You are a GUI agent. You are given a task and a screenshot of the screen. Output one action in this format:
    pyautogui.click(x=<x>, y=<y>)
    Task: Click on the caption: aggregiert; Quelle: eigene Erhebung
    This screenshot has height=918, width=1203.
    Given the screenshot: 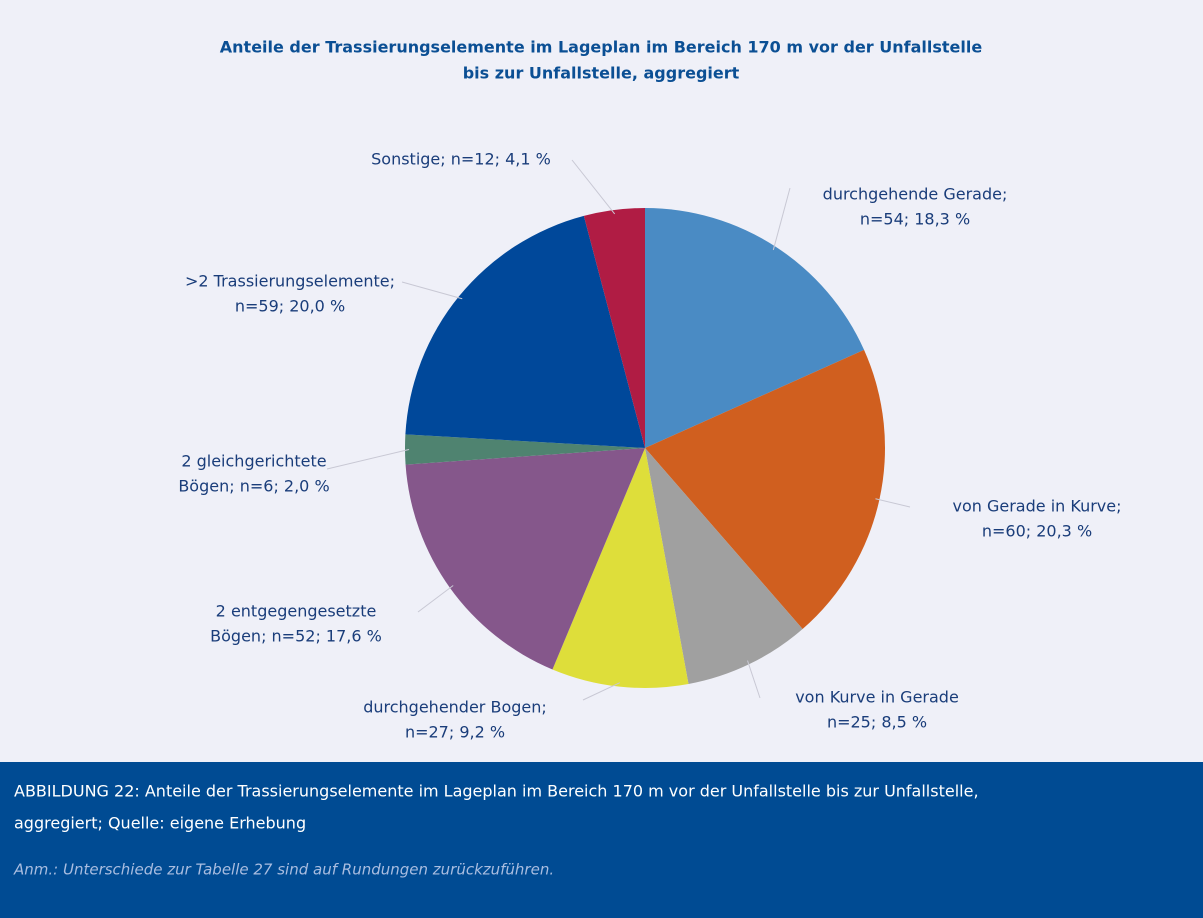 What is the action you would take?
    pyautogui.click(x=160, y=823)
    